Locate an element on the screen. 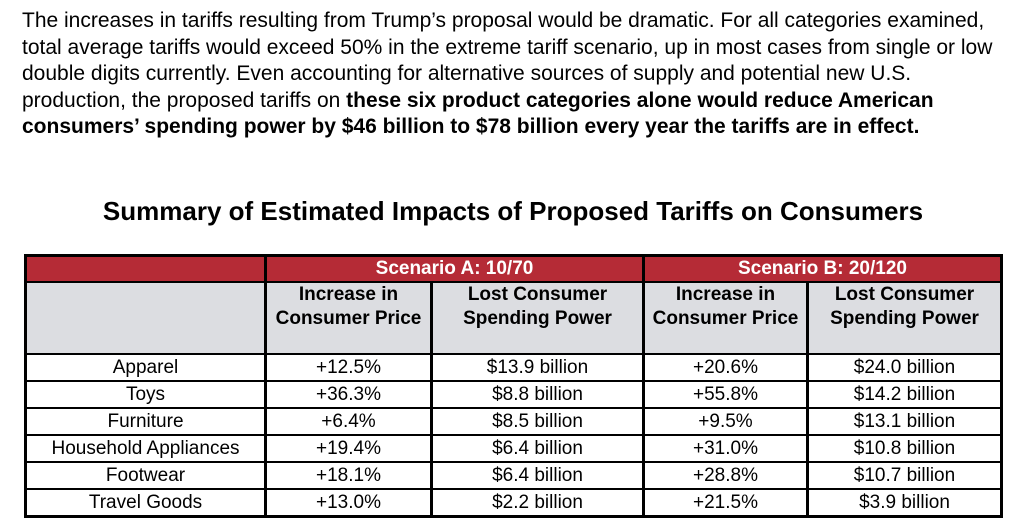 The image size is (1026, 520). value-cell: $24.0 billion is located at coordinates (904, 368).